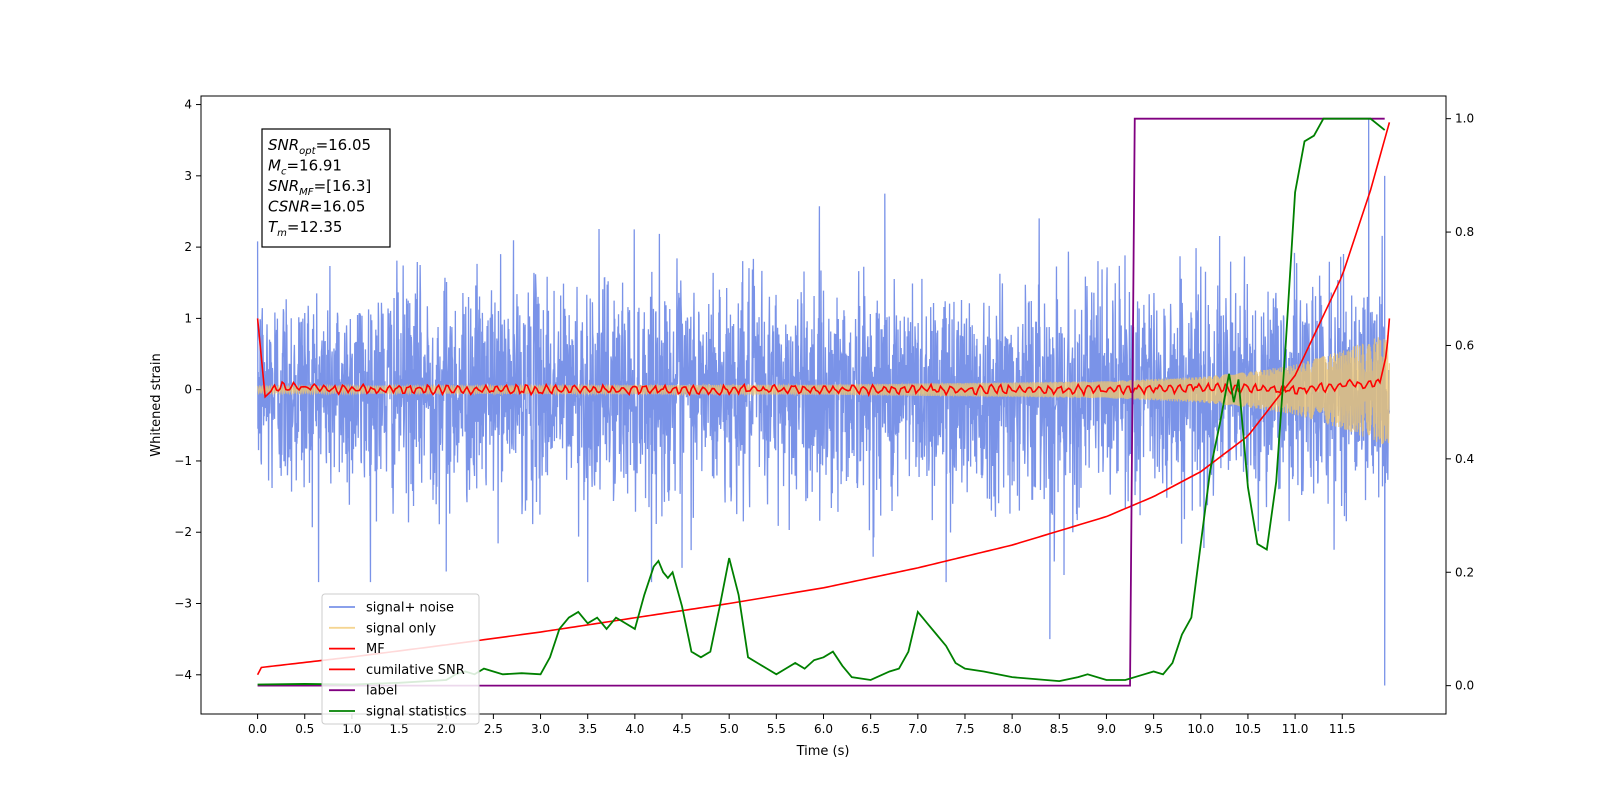 The image size is (1600, 804). I want to click on y2-tick-label: 0.2, so click(1464, 572).